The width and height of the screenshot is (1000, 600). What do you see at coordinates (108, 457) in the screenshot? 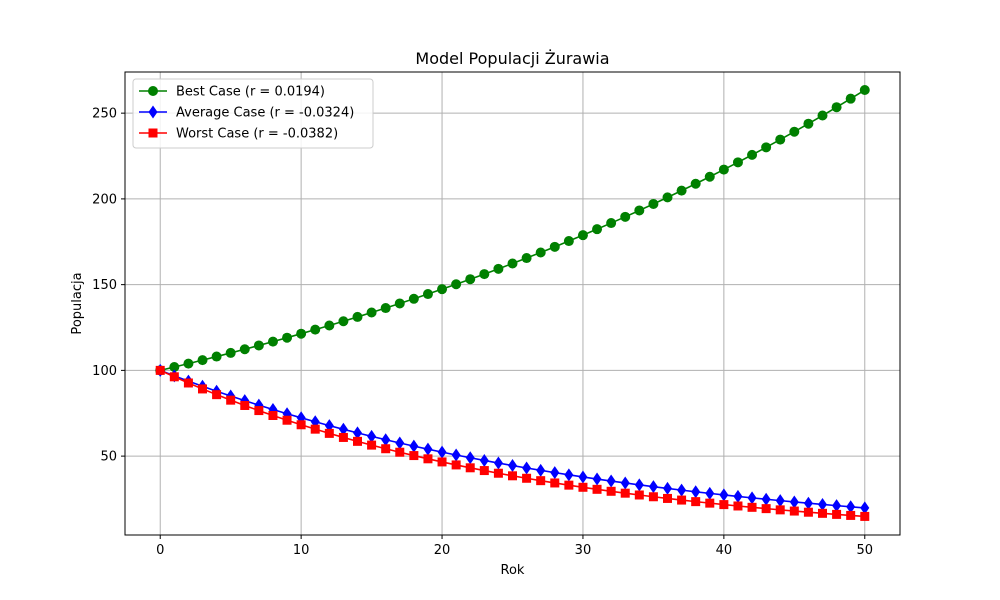
I see `y-tick-label: 50` at bounding box center [108, 457].